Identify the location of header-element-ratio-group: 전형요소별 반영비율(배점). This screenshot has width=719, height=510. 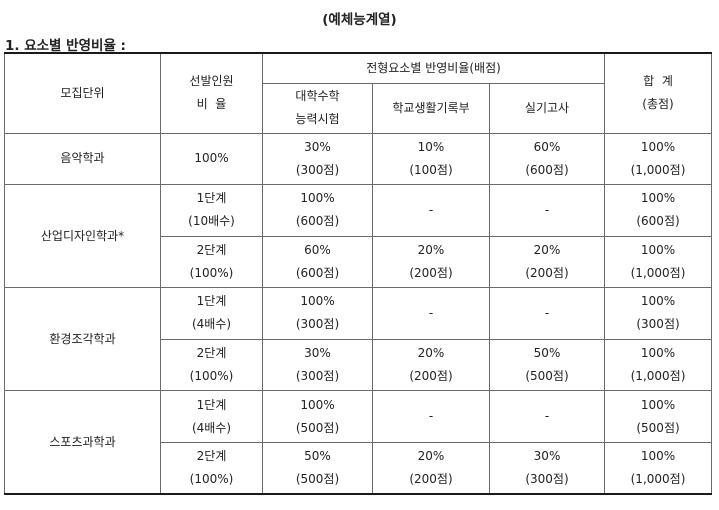
(433, 68).